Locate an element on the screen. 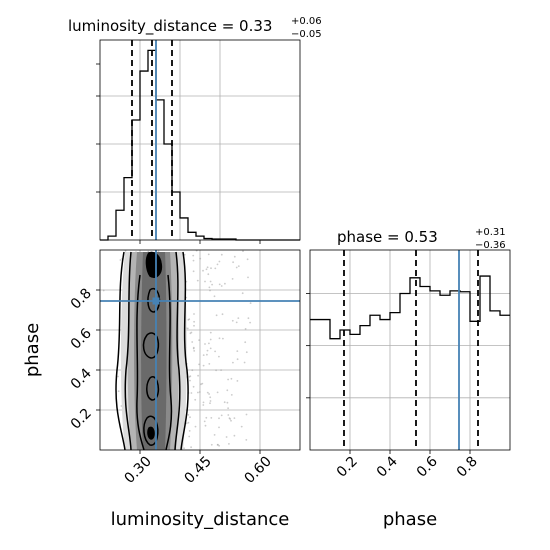 The height and width of the screenshot is (550, 550). luminosity-distance-title: luminosity_distance = 0.33 is located at coordinates (170, 26).